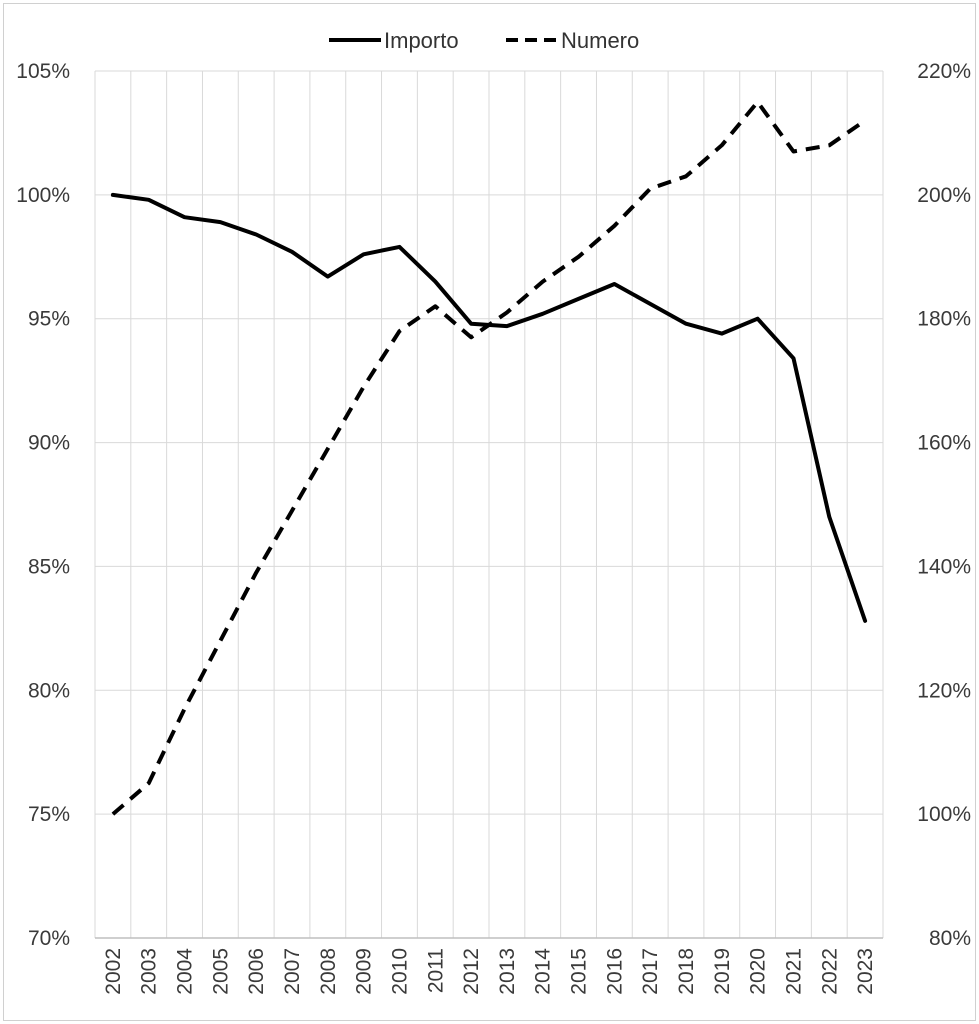  Describe the element at coordinates (793, 971) in the screenshot. I see `x-tick-label: 2021` at that location.